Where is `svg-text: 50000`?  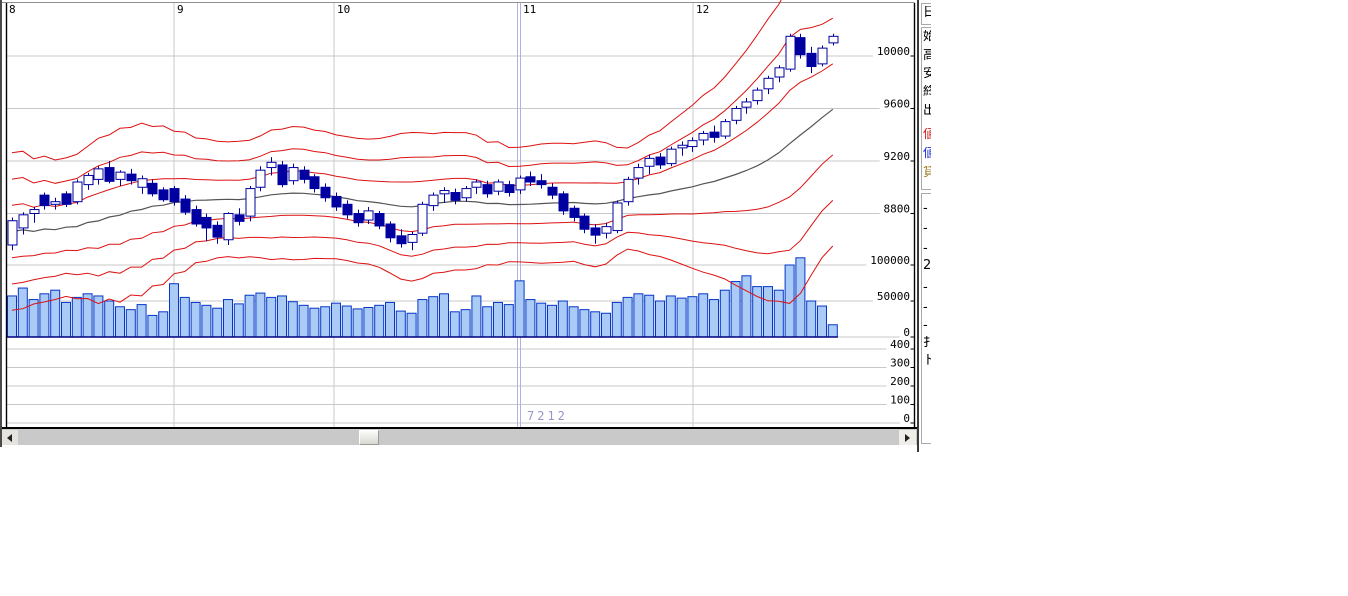
svg-text: 50000 is located at coordinates (893, 296).